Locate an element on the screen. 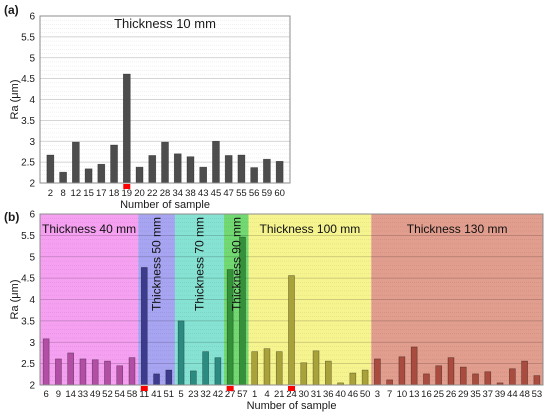 This screenshot has height=417, width=550. x-tick-label: 59 is located at coordinates (267, 193).